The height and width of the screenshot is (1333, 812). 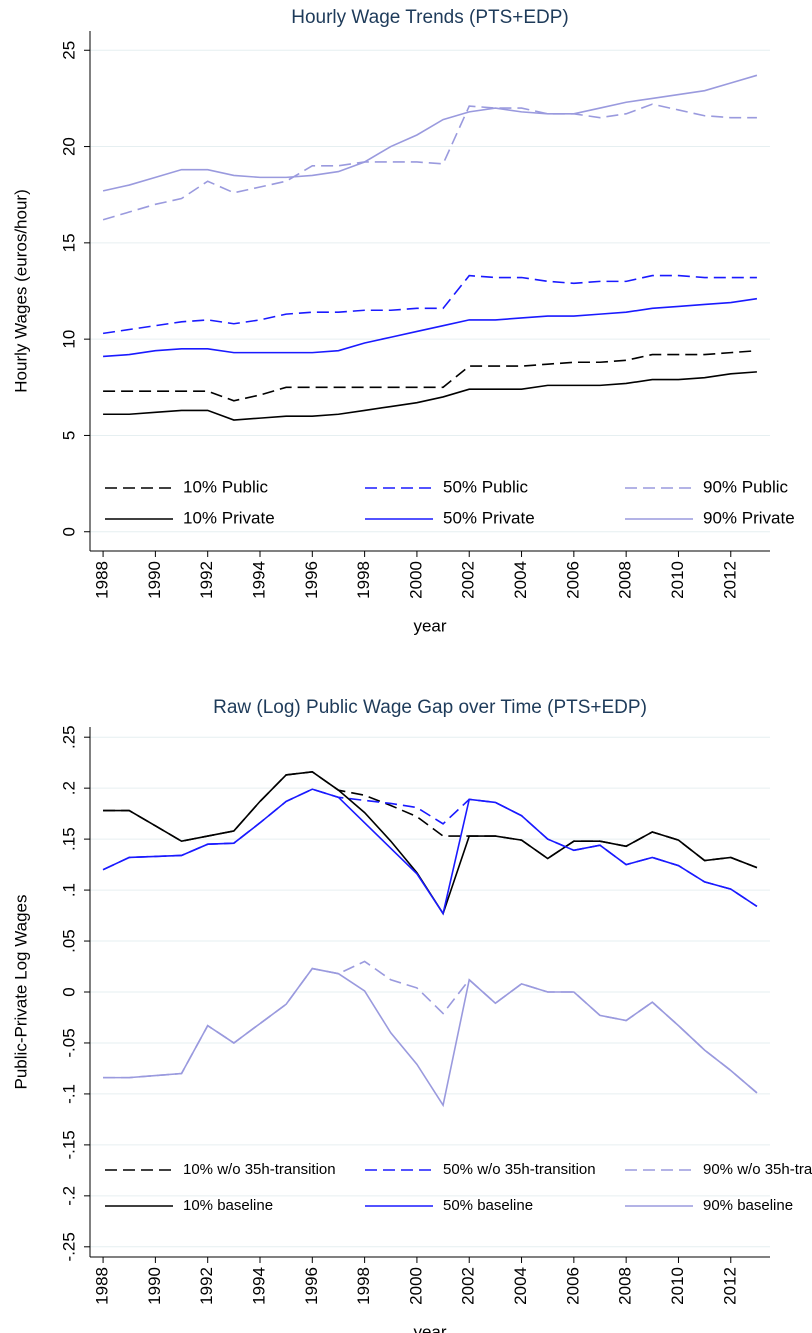 What do you see at coordinates (749, 517) in the screenshot?
I see `legend-label: 90% Private` at bounding box center [749, 517].